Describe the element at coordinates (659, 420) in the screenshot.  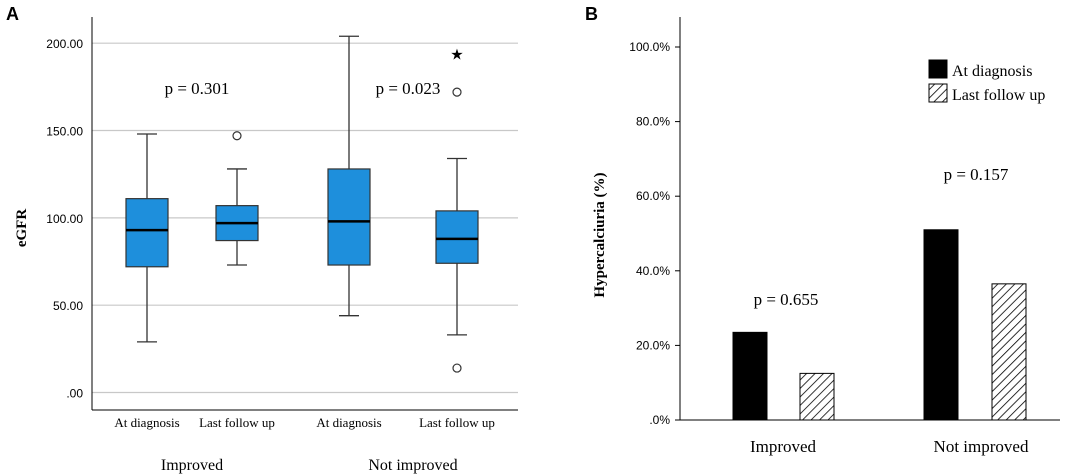
I see `panel-b-y-tick-label: .0%` at that location.